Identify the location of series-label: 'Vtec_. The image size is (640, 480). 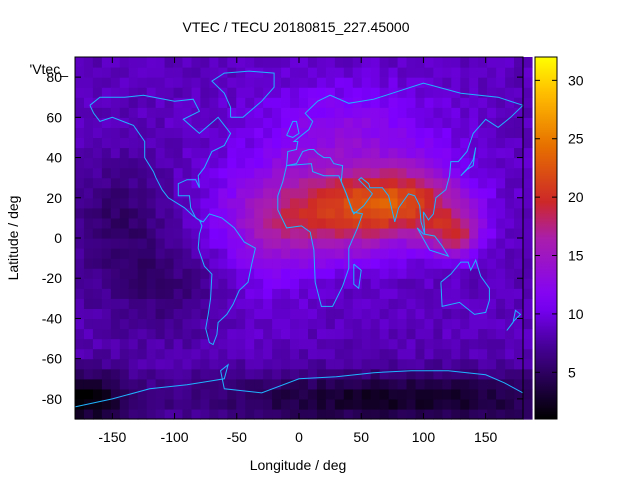
(49, 69).